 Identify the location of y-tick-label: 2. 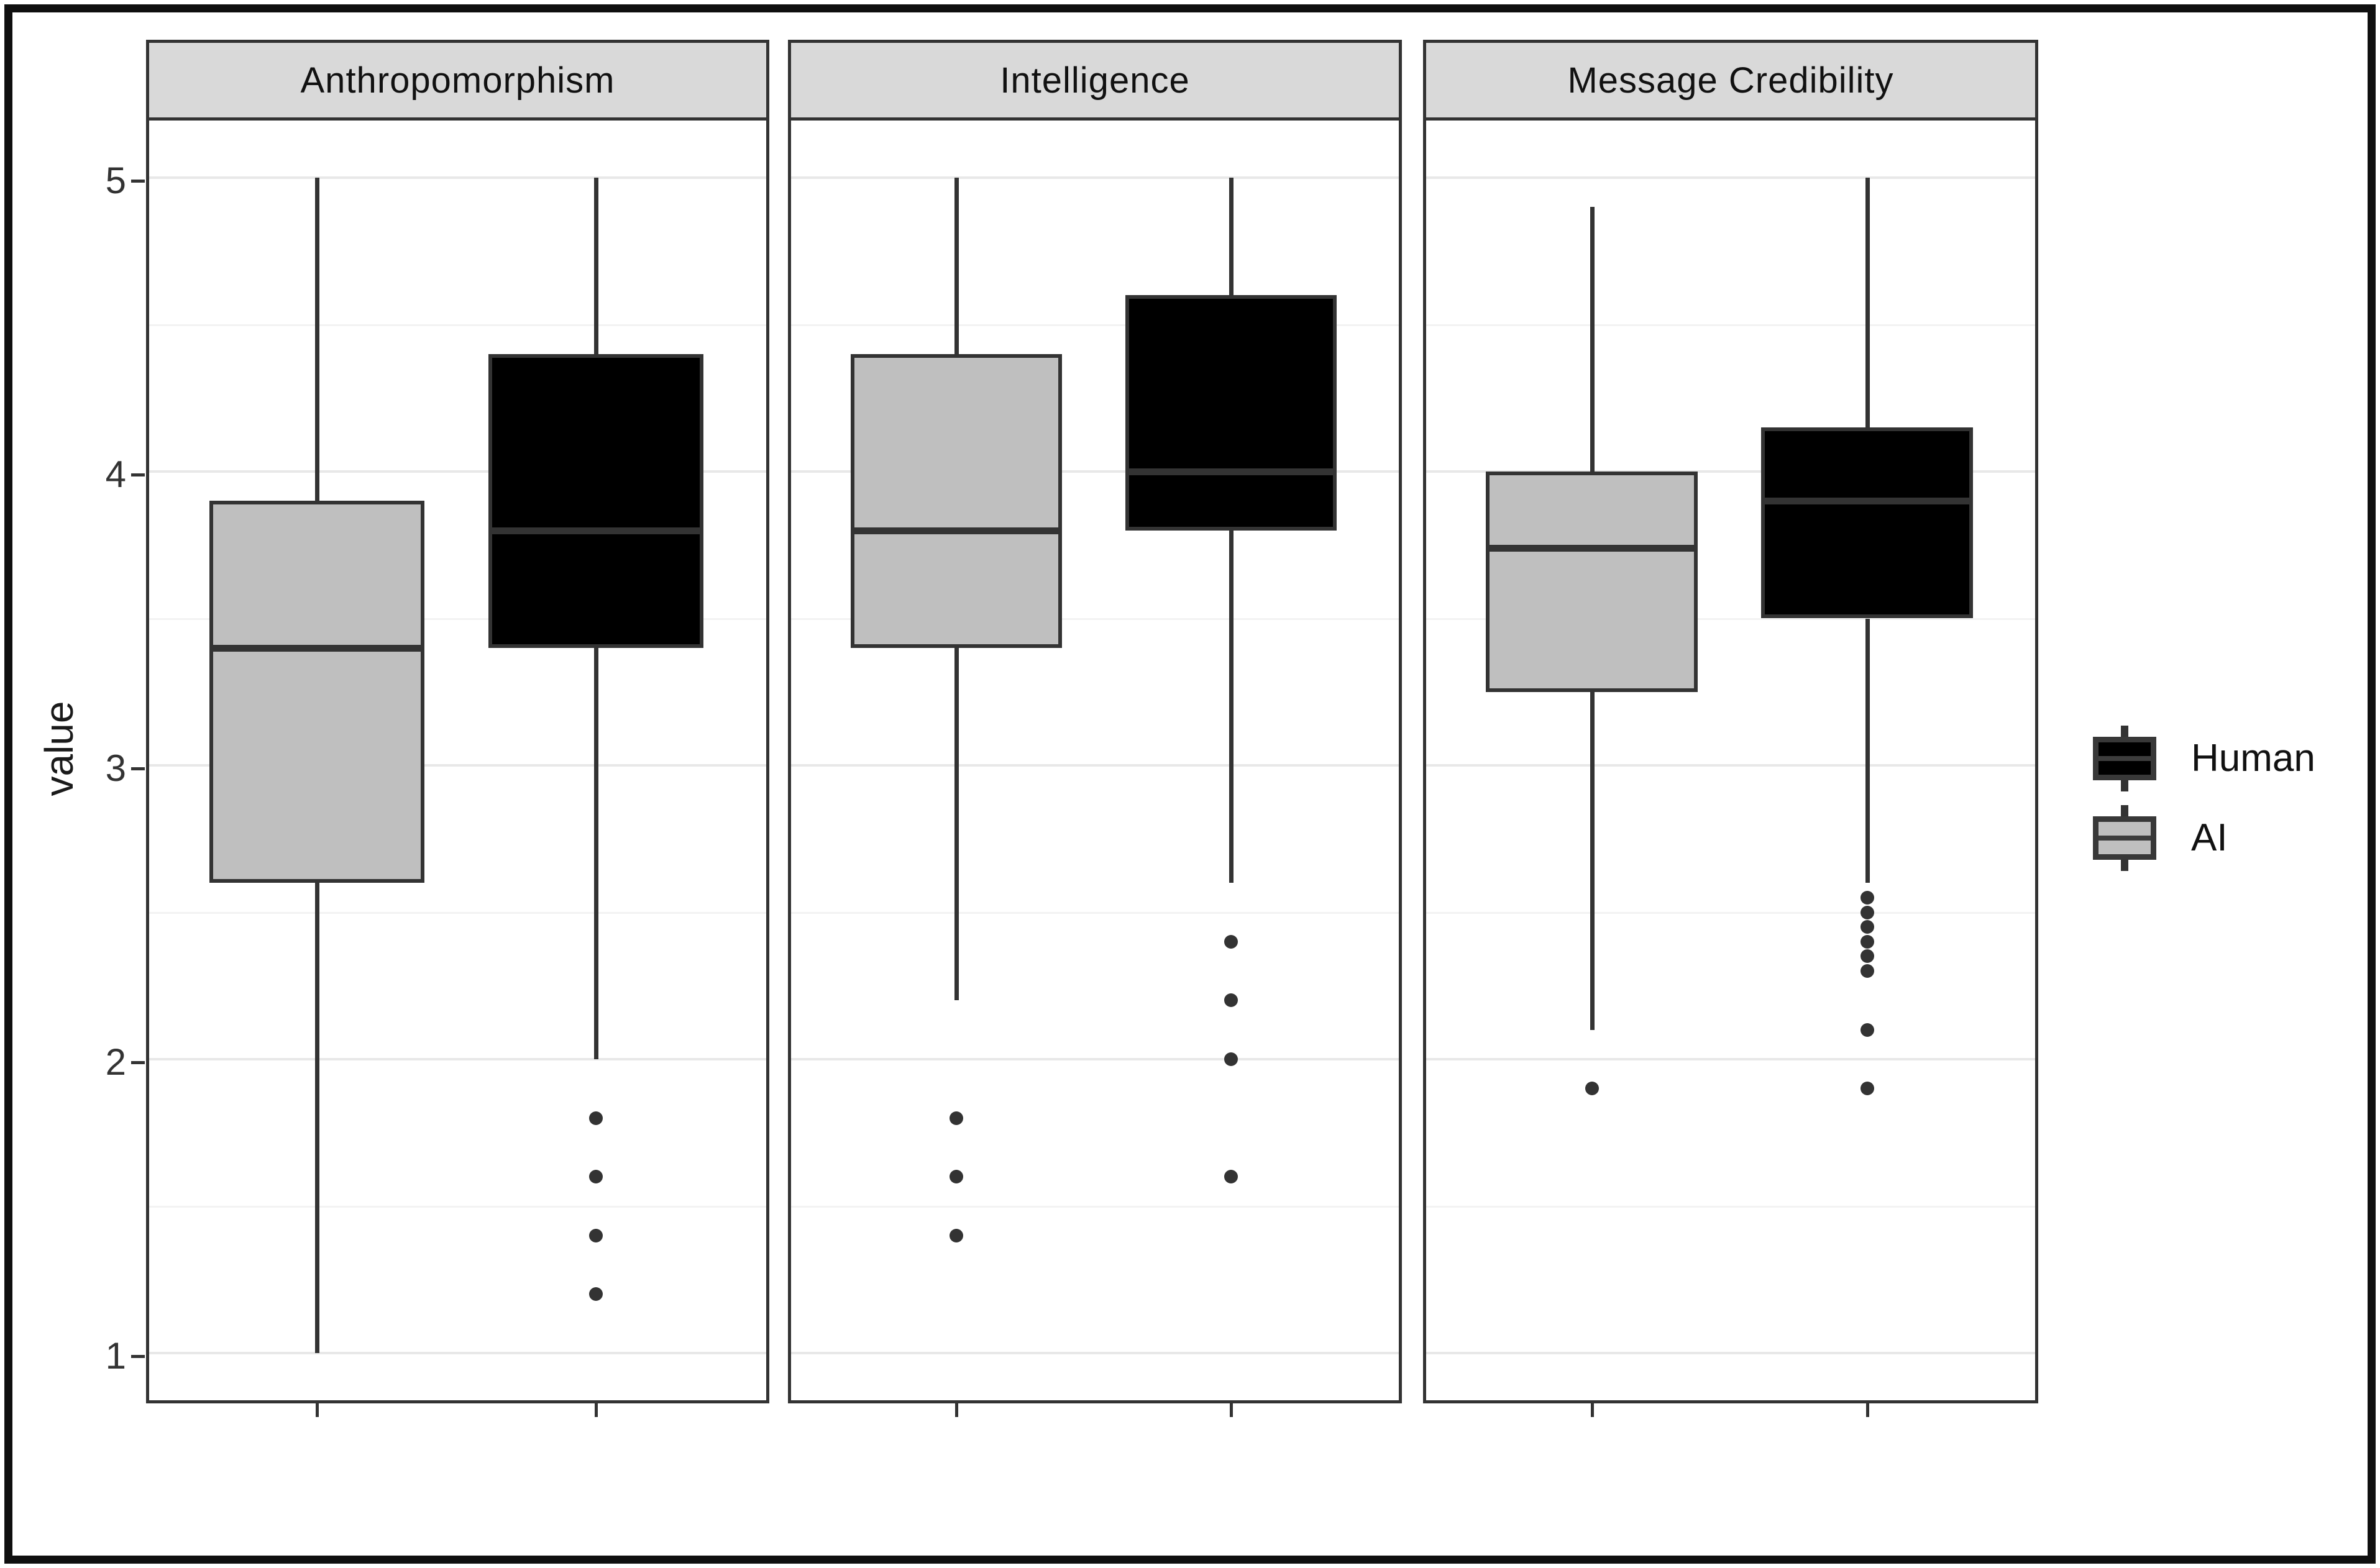
(115, 1062).